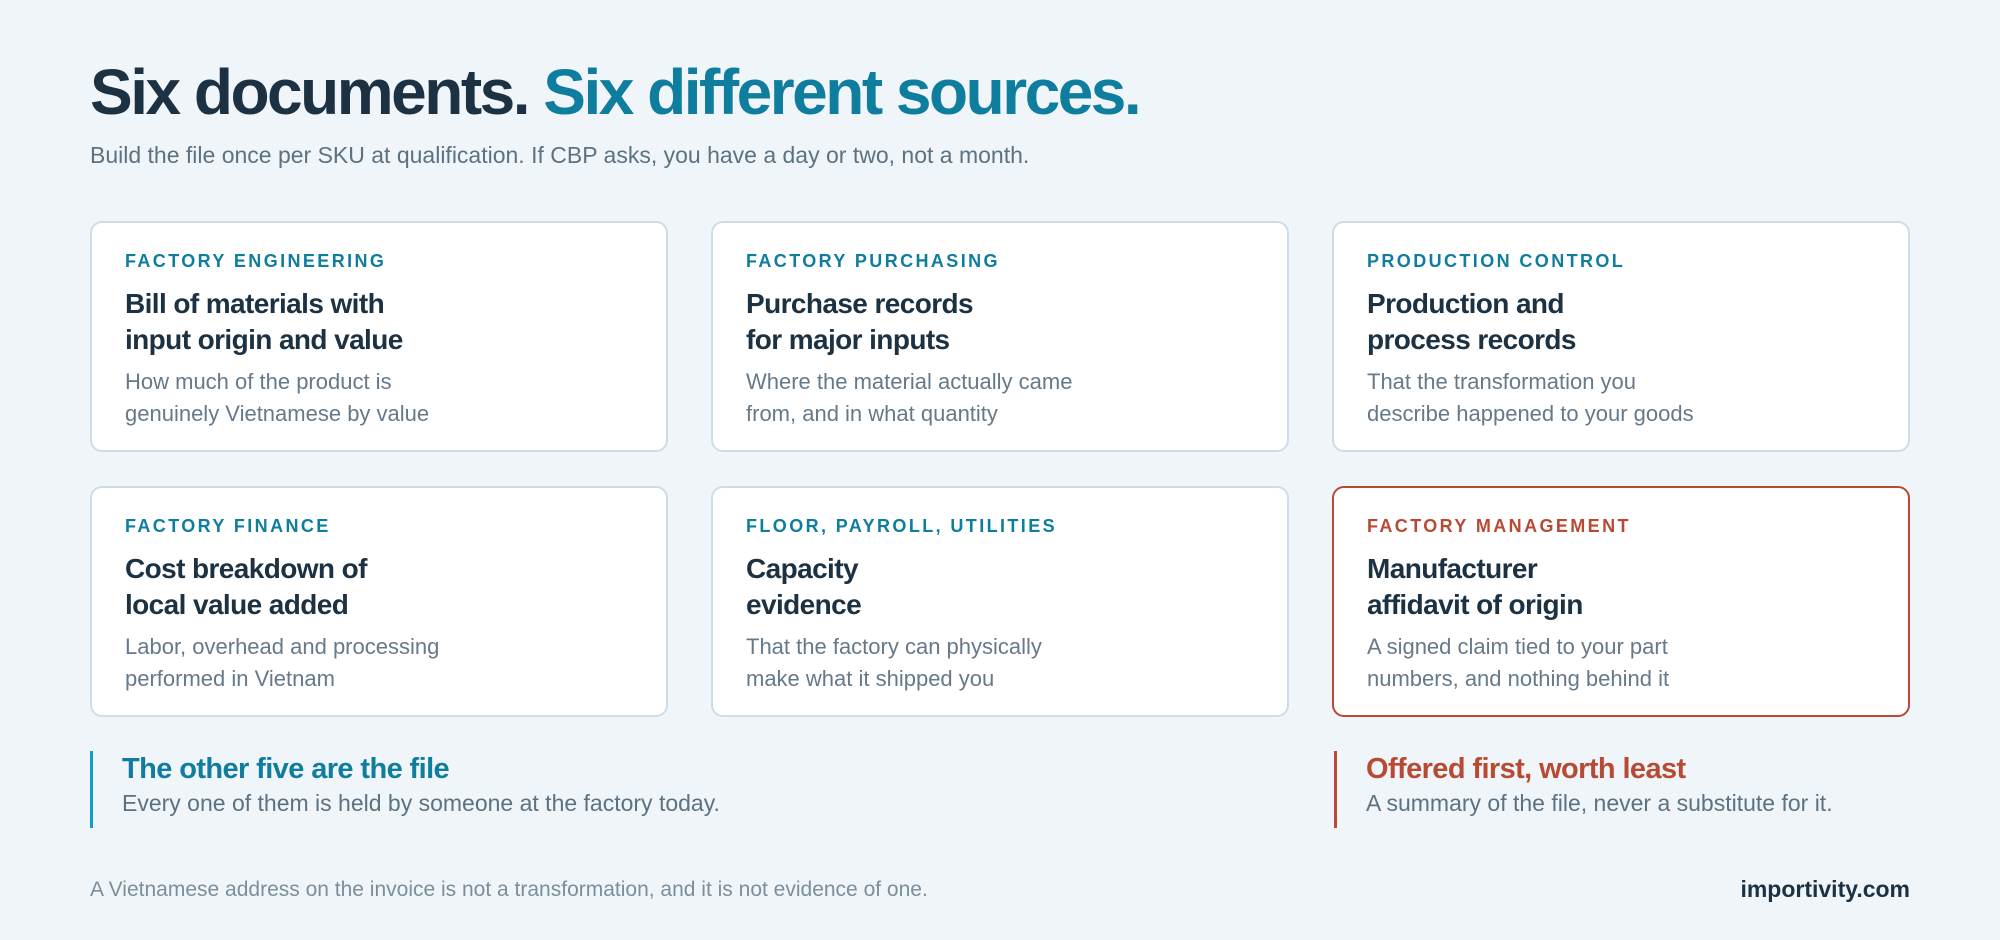 The height and width of the screenshot is (940, 2000). I want to click on brand-wordmark: importivity.com, so click(1825, 889).